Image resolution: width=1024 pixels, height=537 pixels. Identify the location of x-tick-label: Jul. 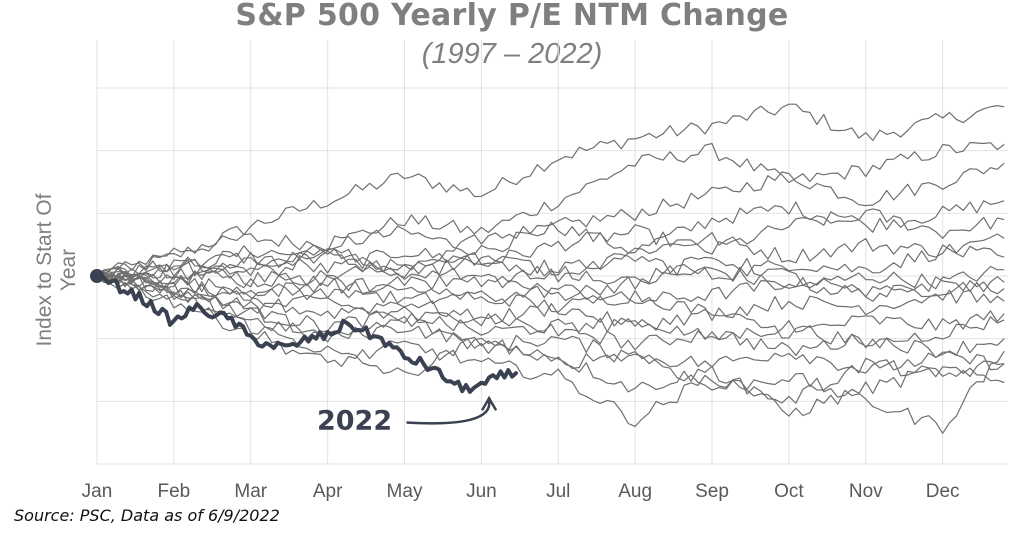
(558, 491).